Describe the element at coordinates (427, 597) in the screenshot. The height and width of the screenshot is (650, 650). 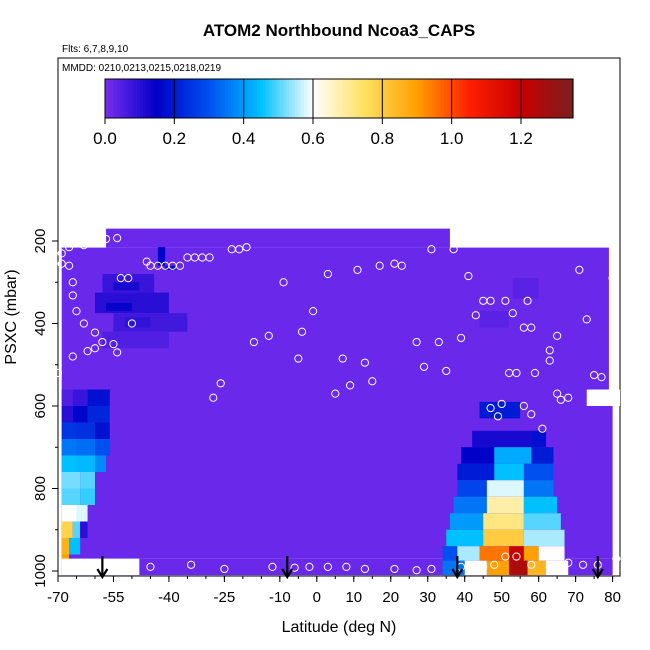
I see `x-tick-label: 30` at that location.